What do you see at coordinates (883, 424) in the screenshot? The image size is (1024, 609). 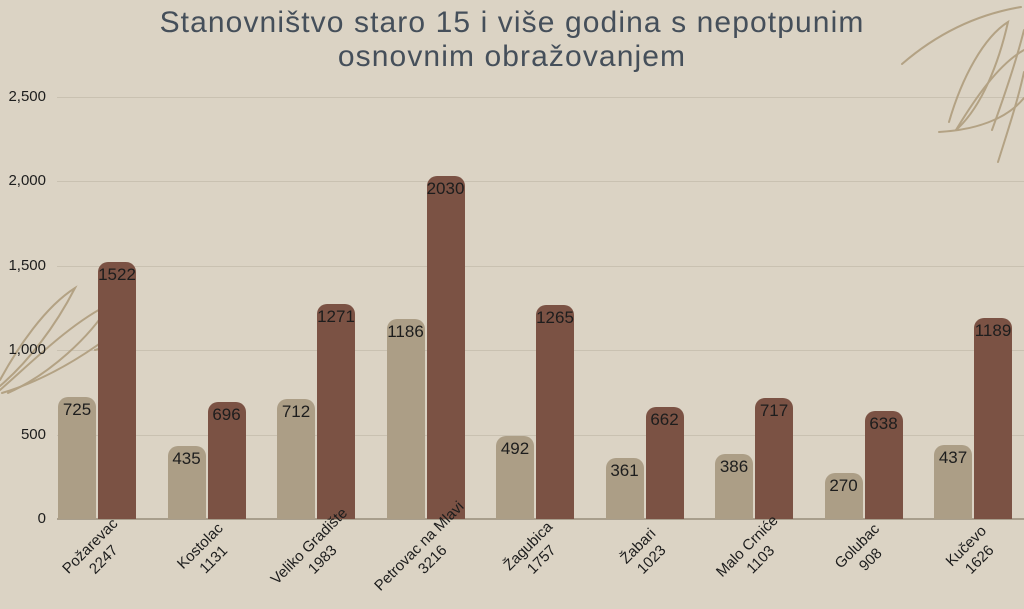 I see `bar-value-label: 638` at bounding box center [883, 424].